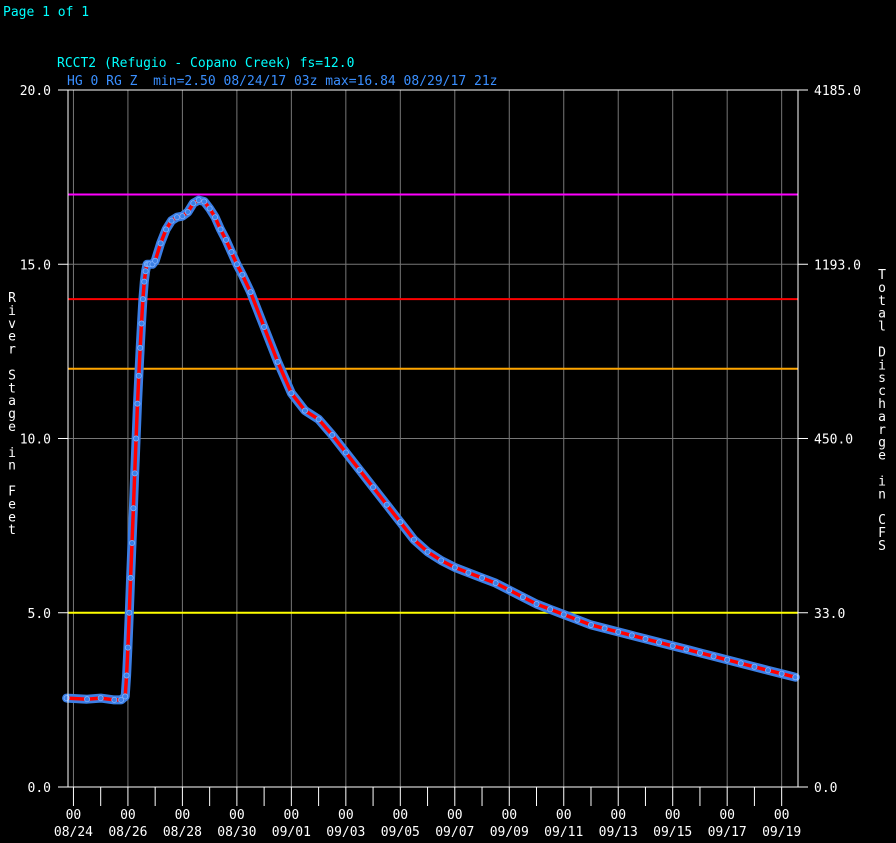 Image resolution: width=896 pixels, height=843 pixels. Describe the element at coordinates (46, 12) in the screenshot. I see `page-label: Page 1 of 1` at that location.